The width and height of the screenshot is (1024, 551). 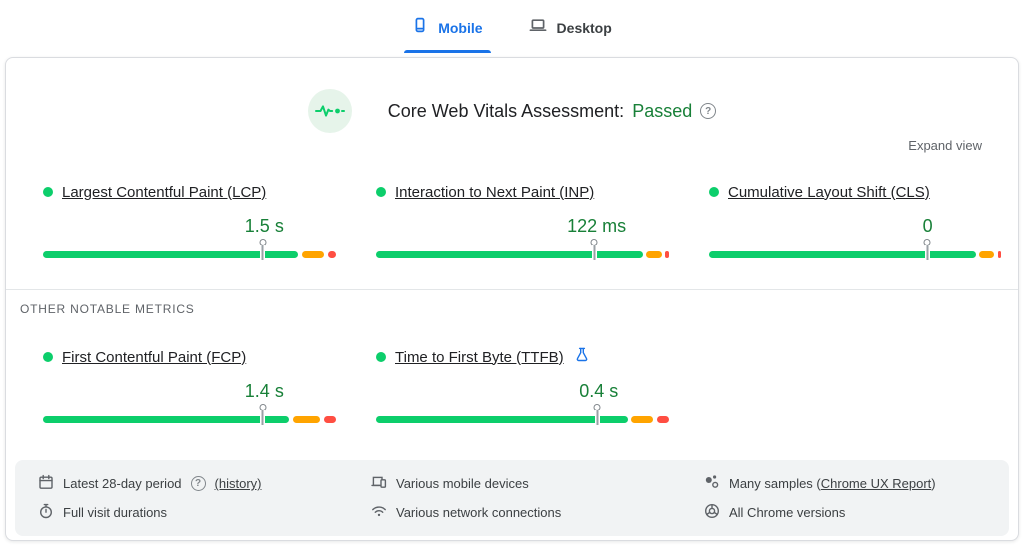 I want to click on tab-desktop-label: Desktop, so click(x=584, y=27).